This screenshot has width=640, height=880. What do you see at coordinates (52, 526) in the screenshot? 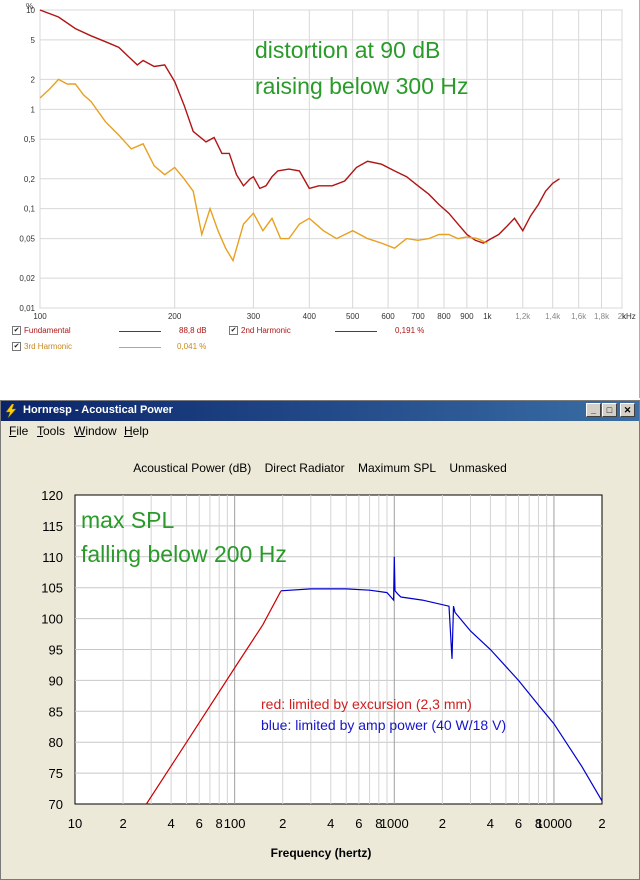
I see `y-tick-label: 115` at bounding box center [52, 526].